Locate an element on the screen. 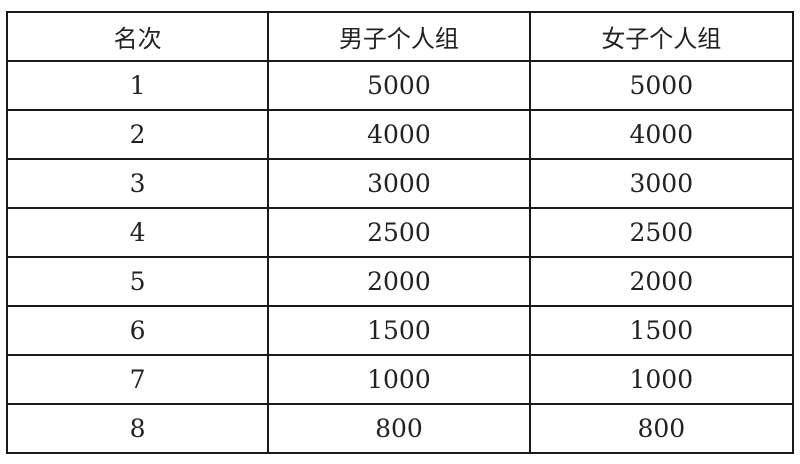  table-row: 8 800 800 is located at coordinates (400, 428).